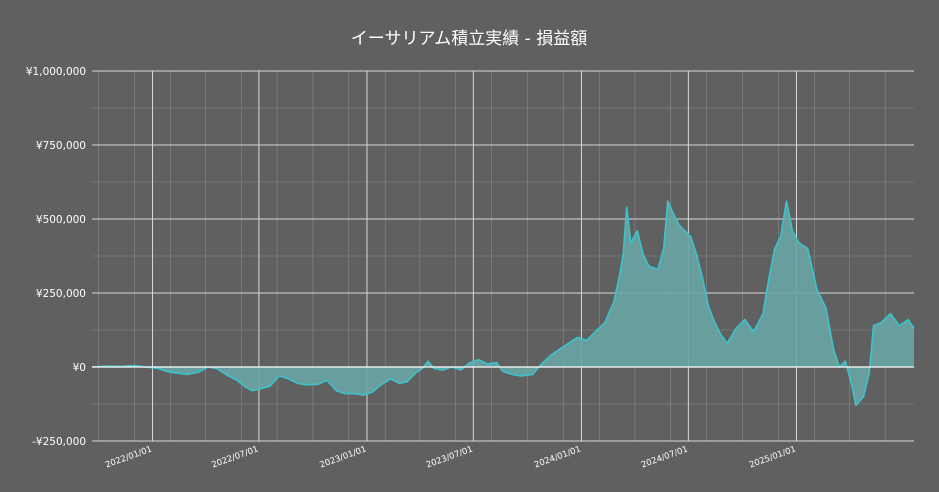  What do you see at coordinates (79, 368) in the screenshot?
I see `y-tick-label: ¥0` at bounding box center [79, 368].